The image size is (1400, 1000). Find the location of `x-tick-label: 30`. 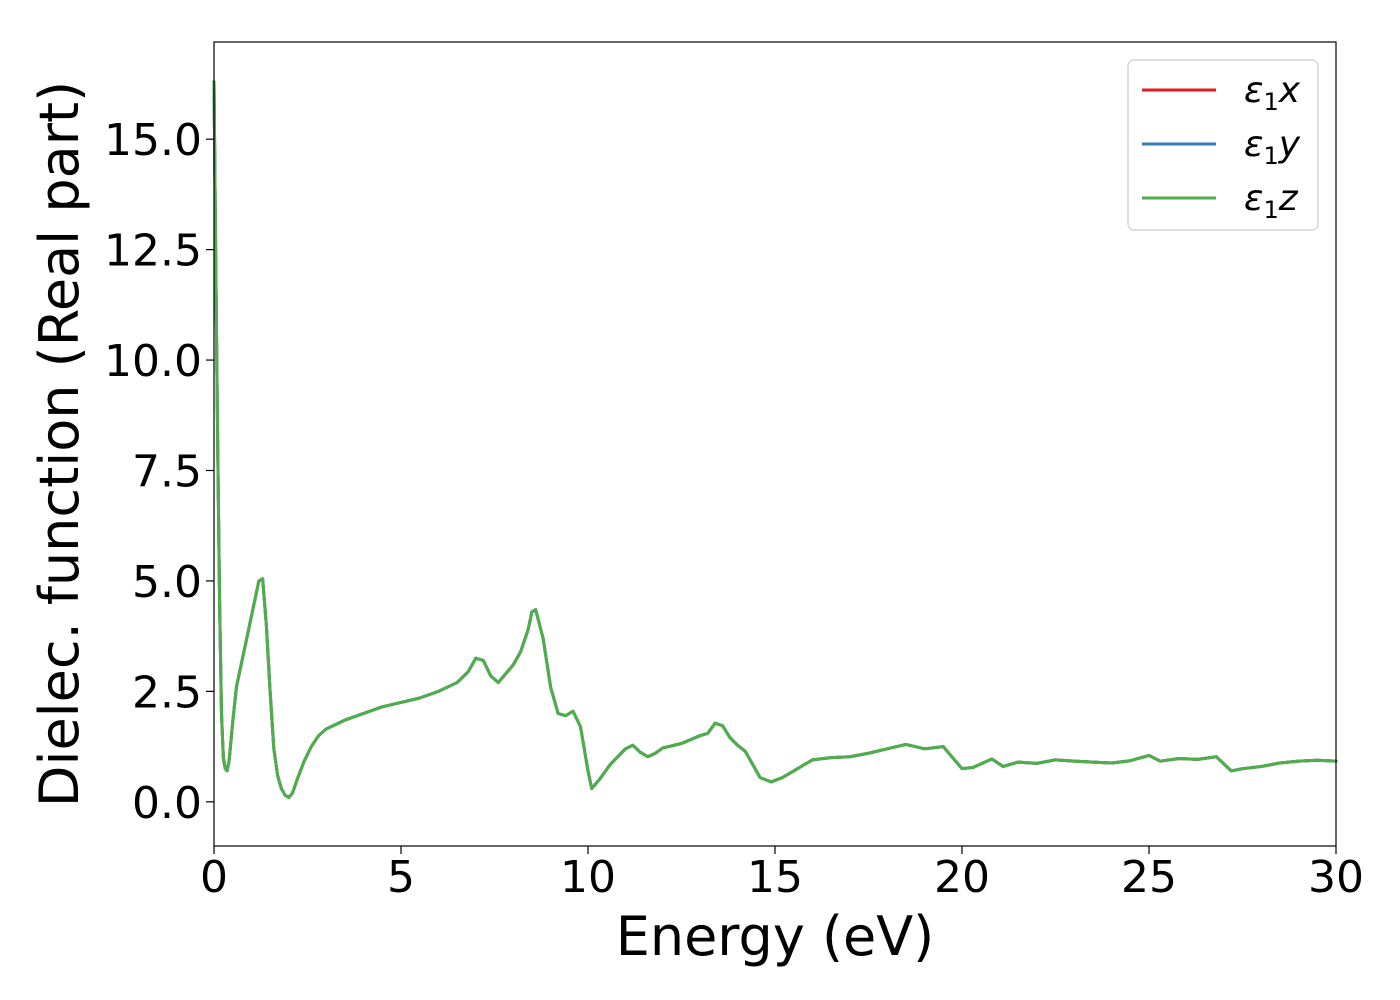

x-tick-label: 30 is located at coordinates (1336, 877).